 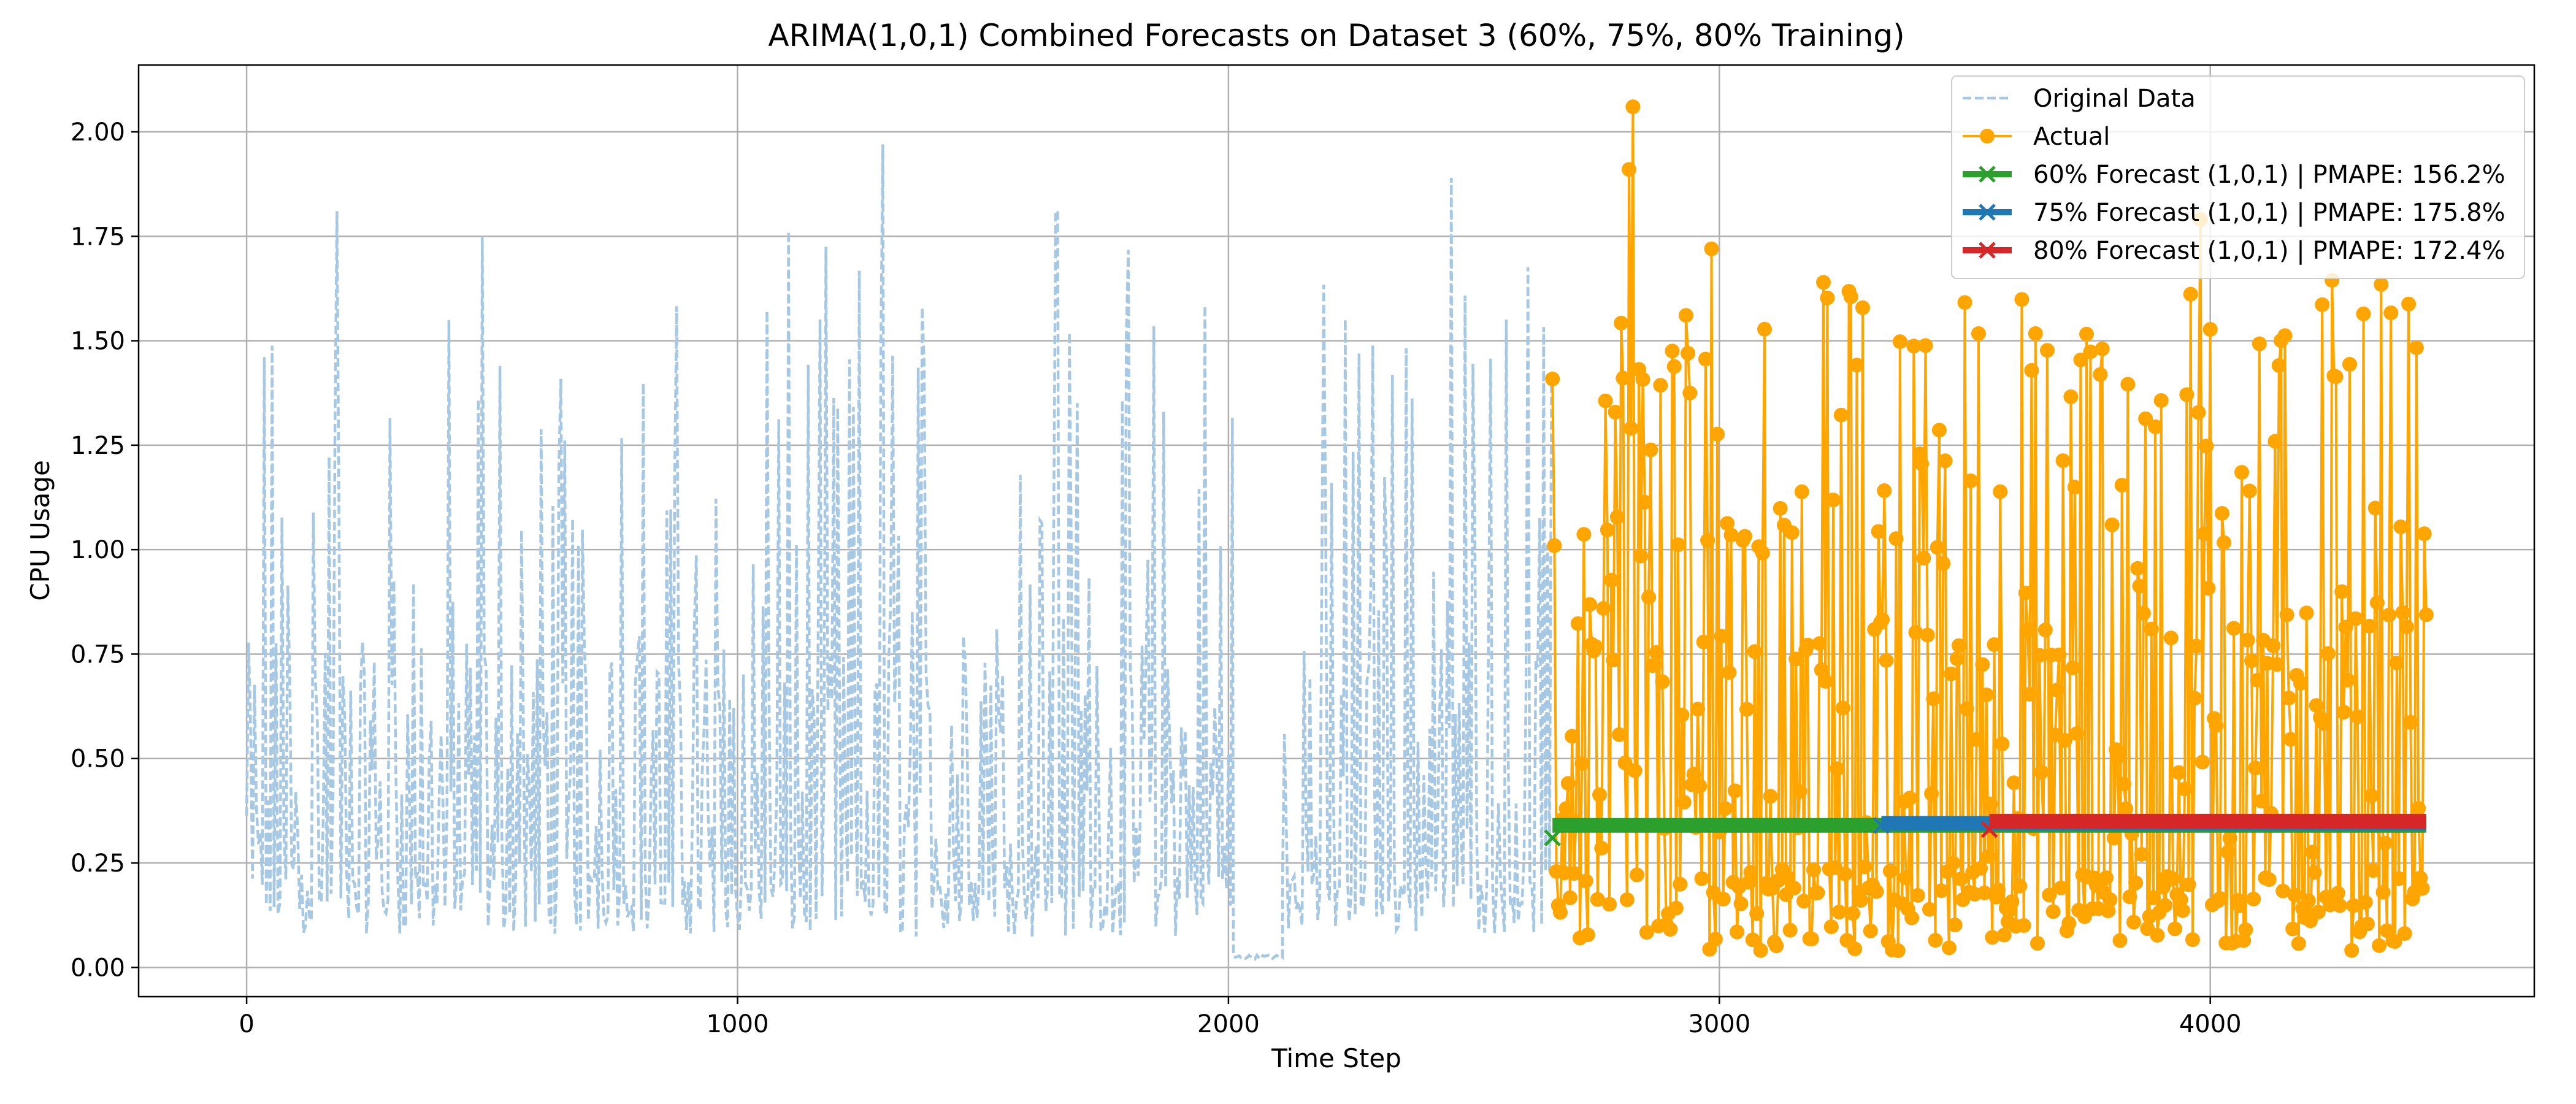 I want to click on x-tick-label: 0, so click(x=246, y=1024).